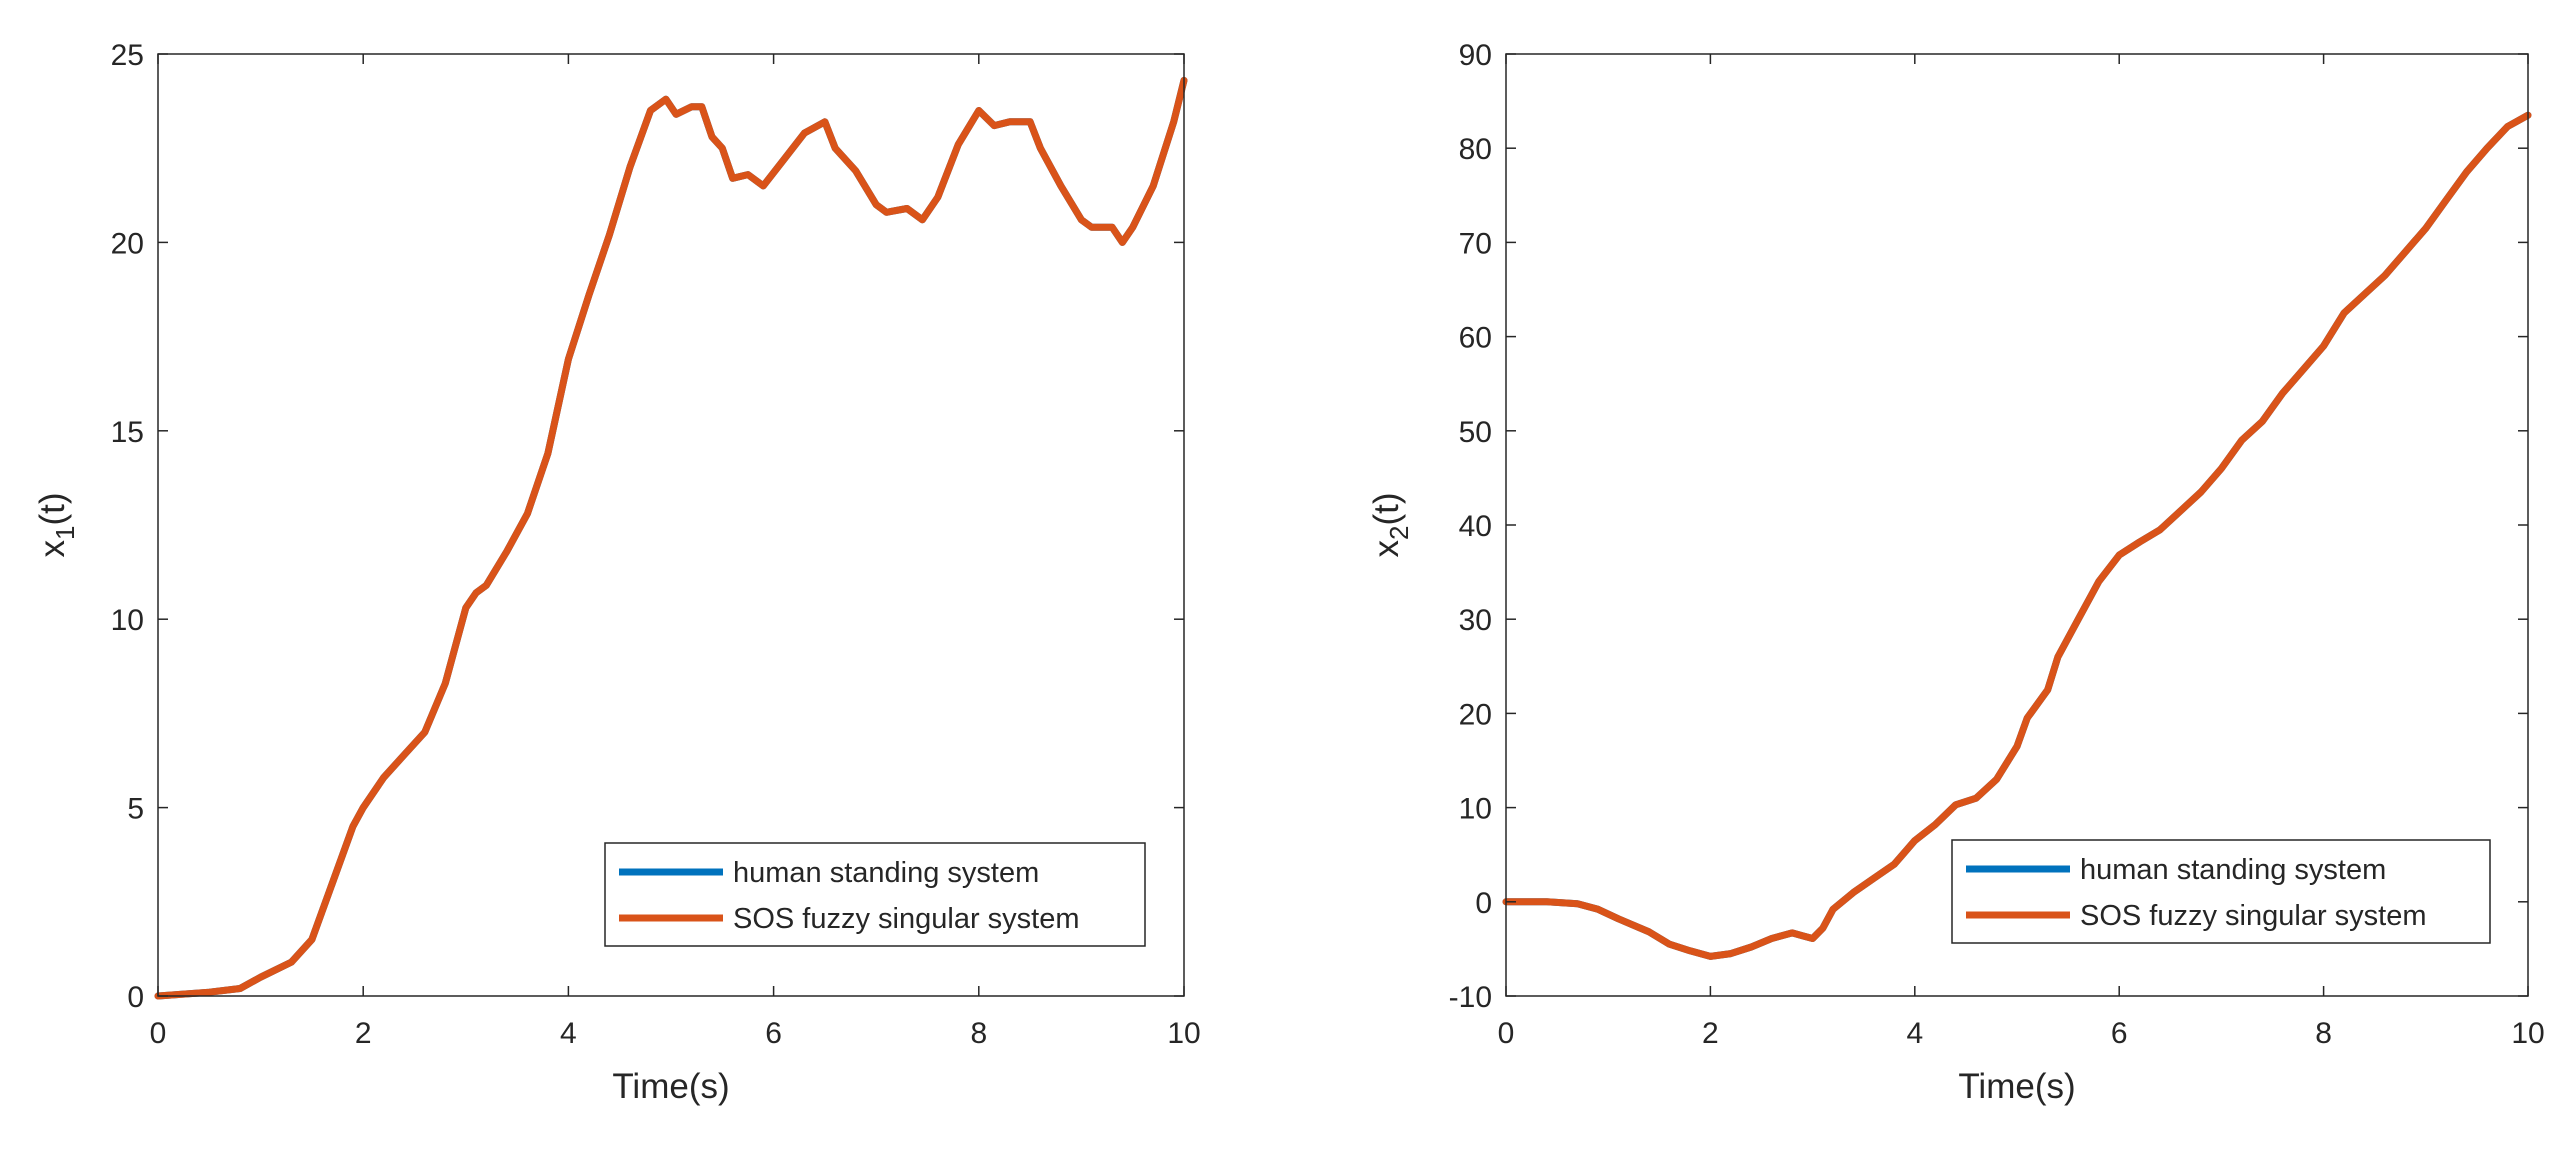 The height and width of the screenshot is (1149, 2572). I want to click on y-tick-label: 70, so click(1475, 243).